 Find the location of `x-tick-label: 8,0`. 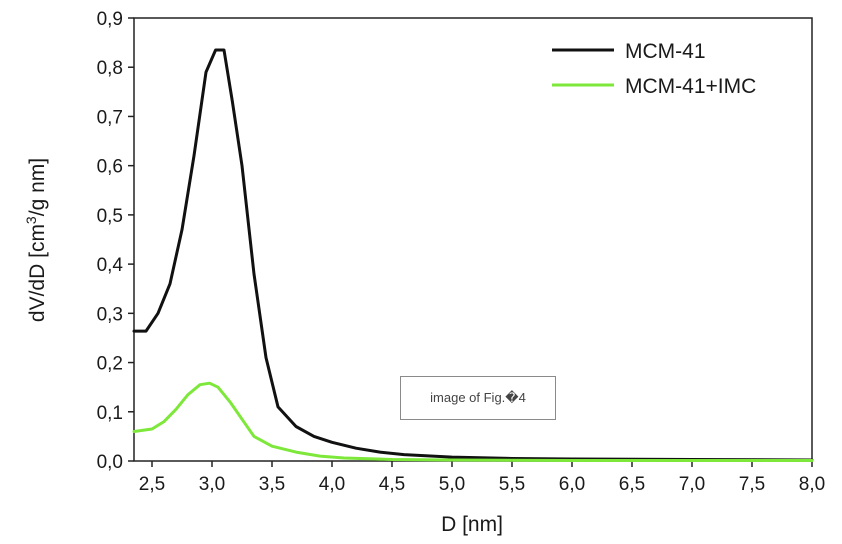

x-tick-label: 8,0 is located at coordinates (812, 484).